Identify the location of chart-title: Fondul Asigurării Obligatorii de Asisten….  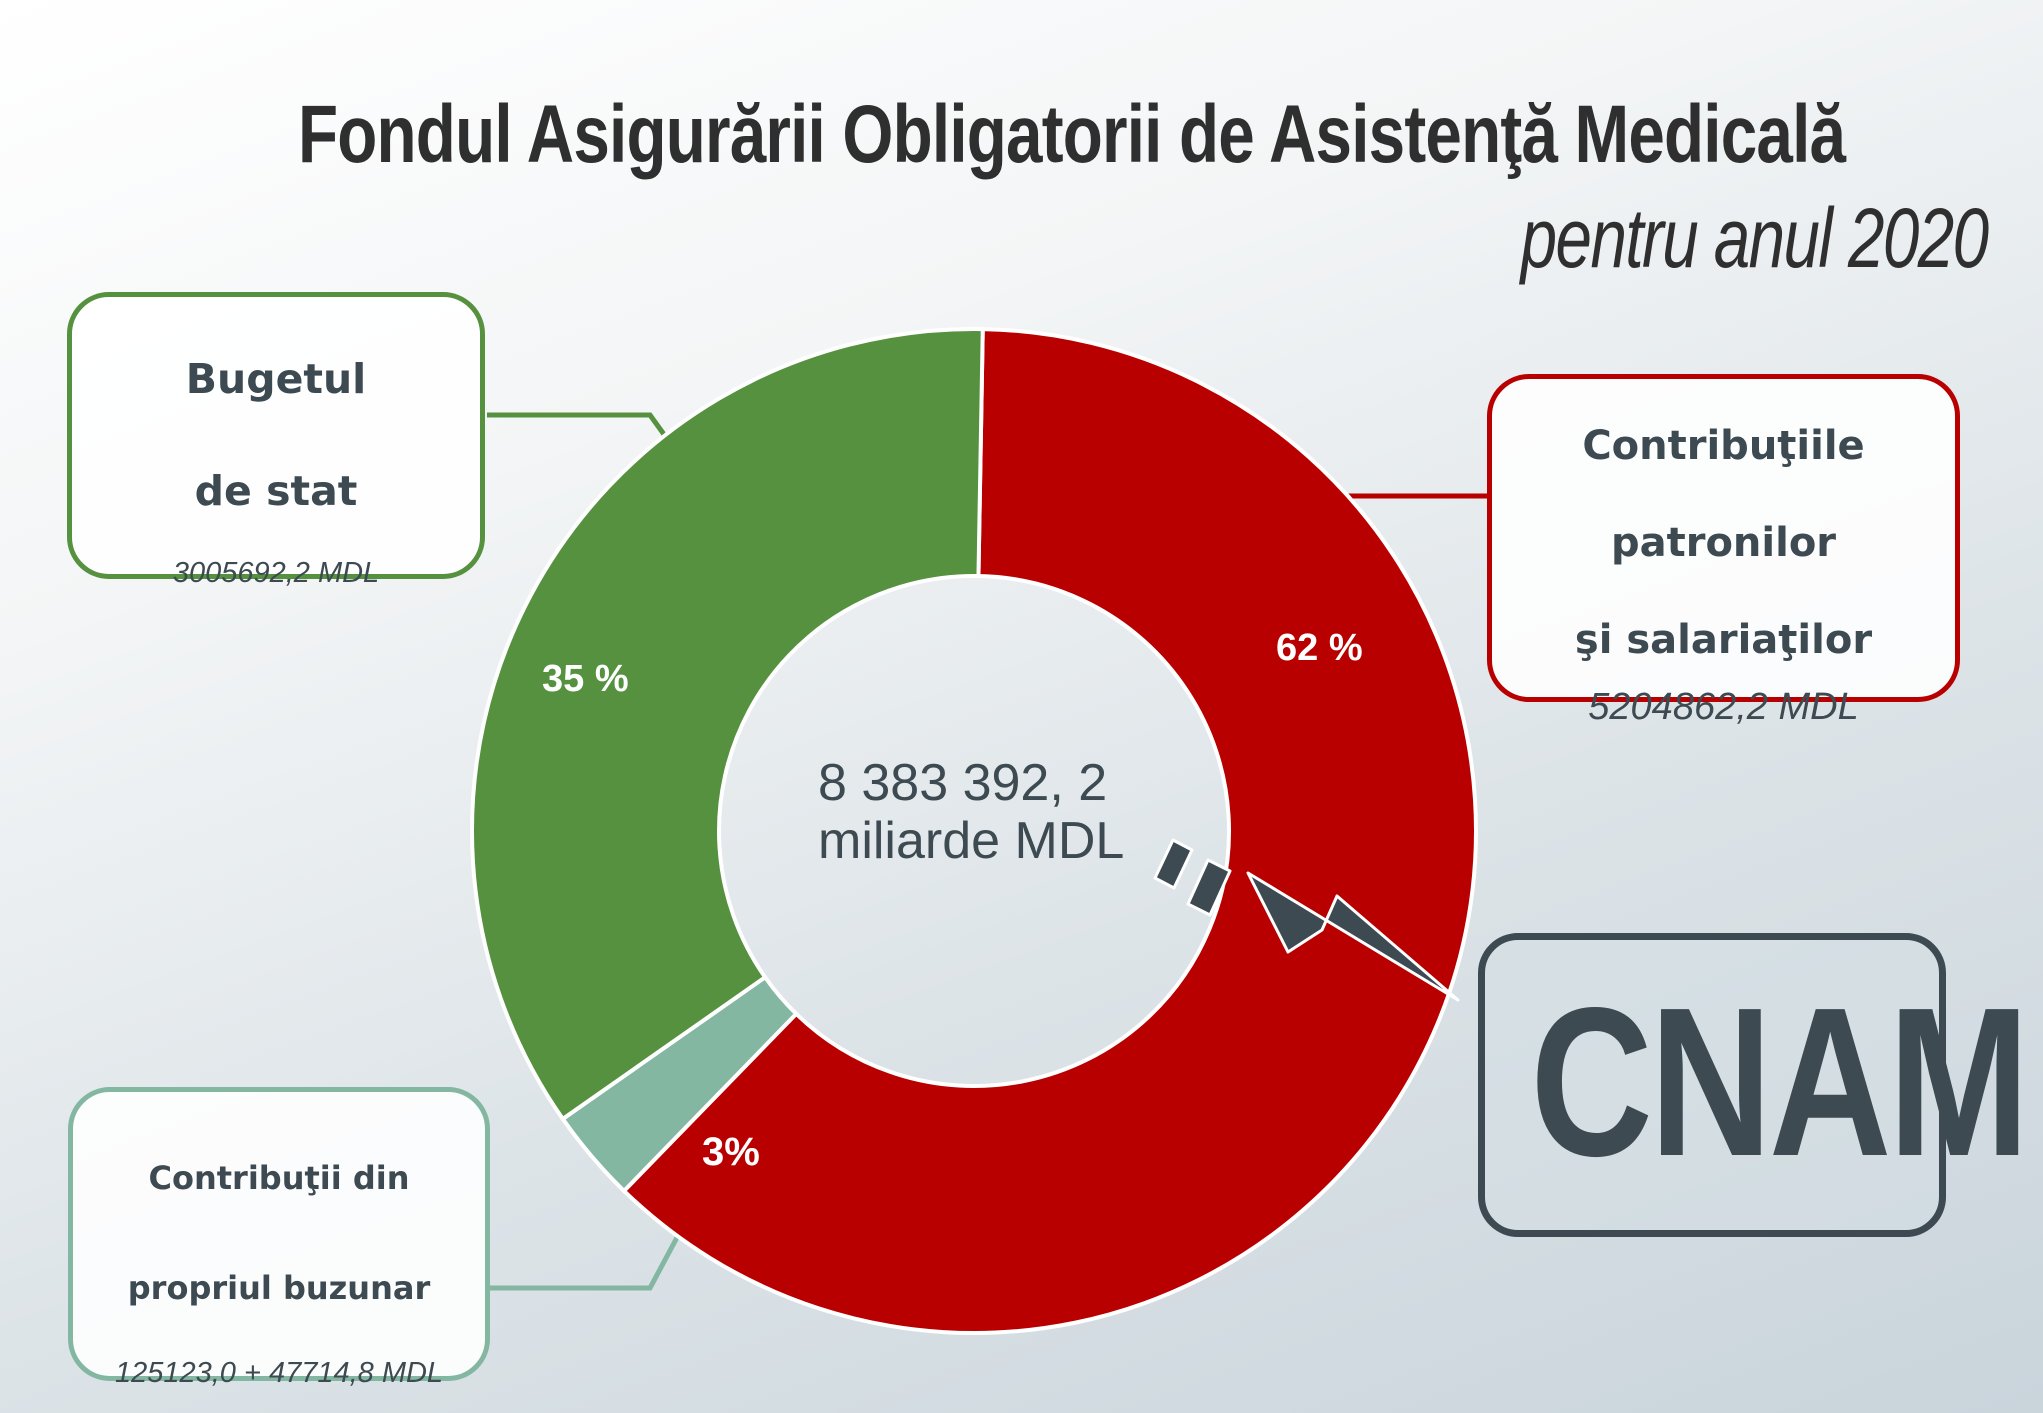
(1071, 134).